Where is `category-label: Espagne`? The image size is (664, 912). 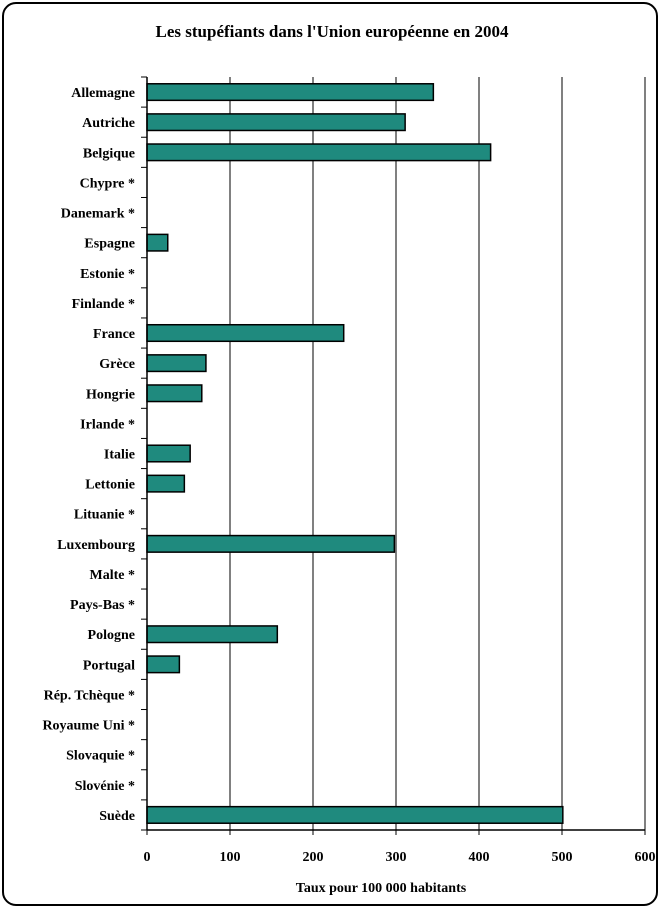 category-label: Espagne is located at coordinates (109, 244).